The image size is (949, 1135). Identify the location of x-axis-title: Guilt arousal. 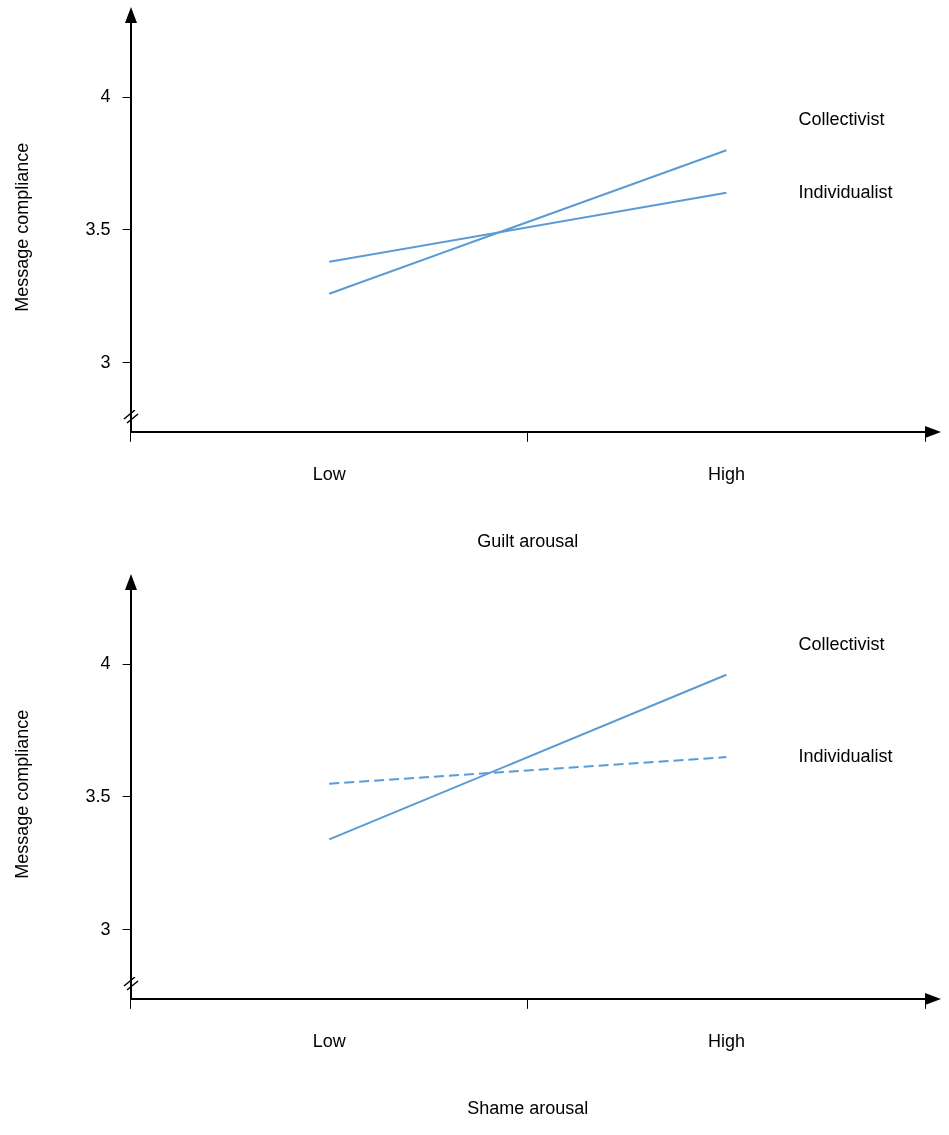
(528, 541).